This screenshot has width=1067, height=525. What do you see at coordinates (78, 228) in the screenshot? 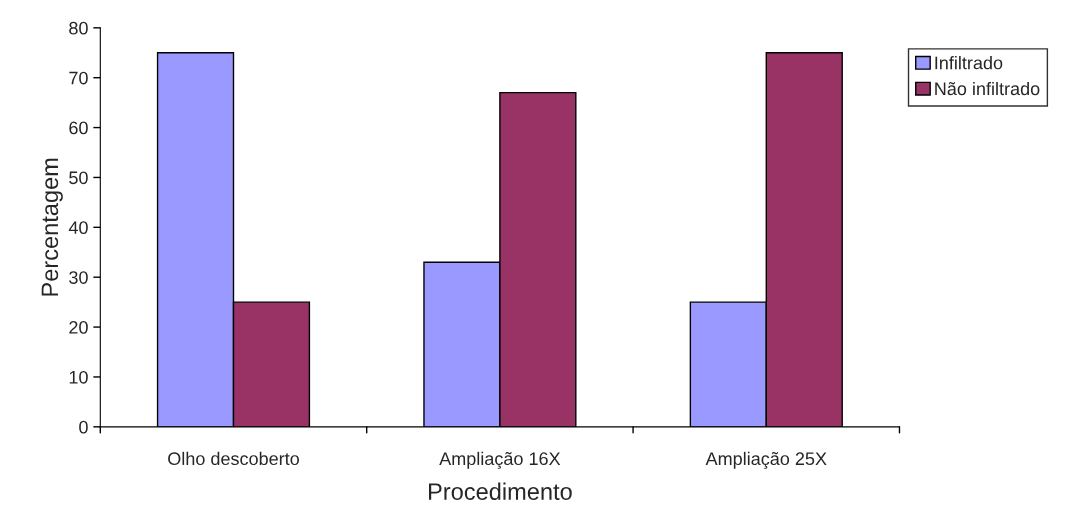
I see `y-tick-label: 40` at bounding box center [78, 228].